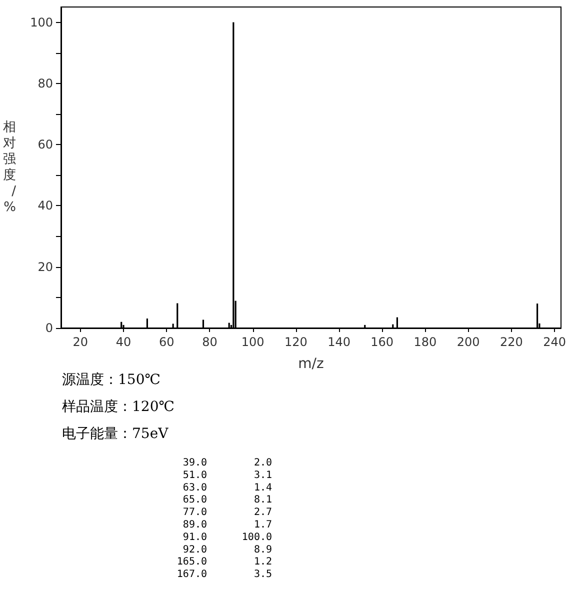  What do you see at coordinates (118, 407) in the screenshot?
I see `text: 样品温度：120℃` at bounding box center [118, 407].